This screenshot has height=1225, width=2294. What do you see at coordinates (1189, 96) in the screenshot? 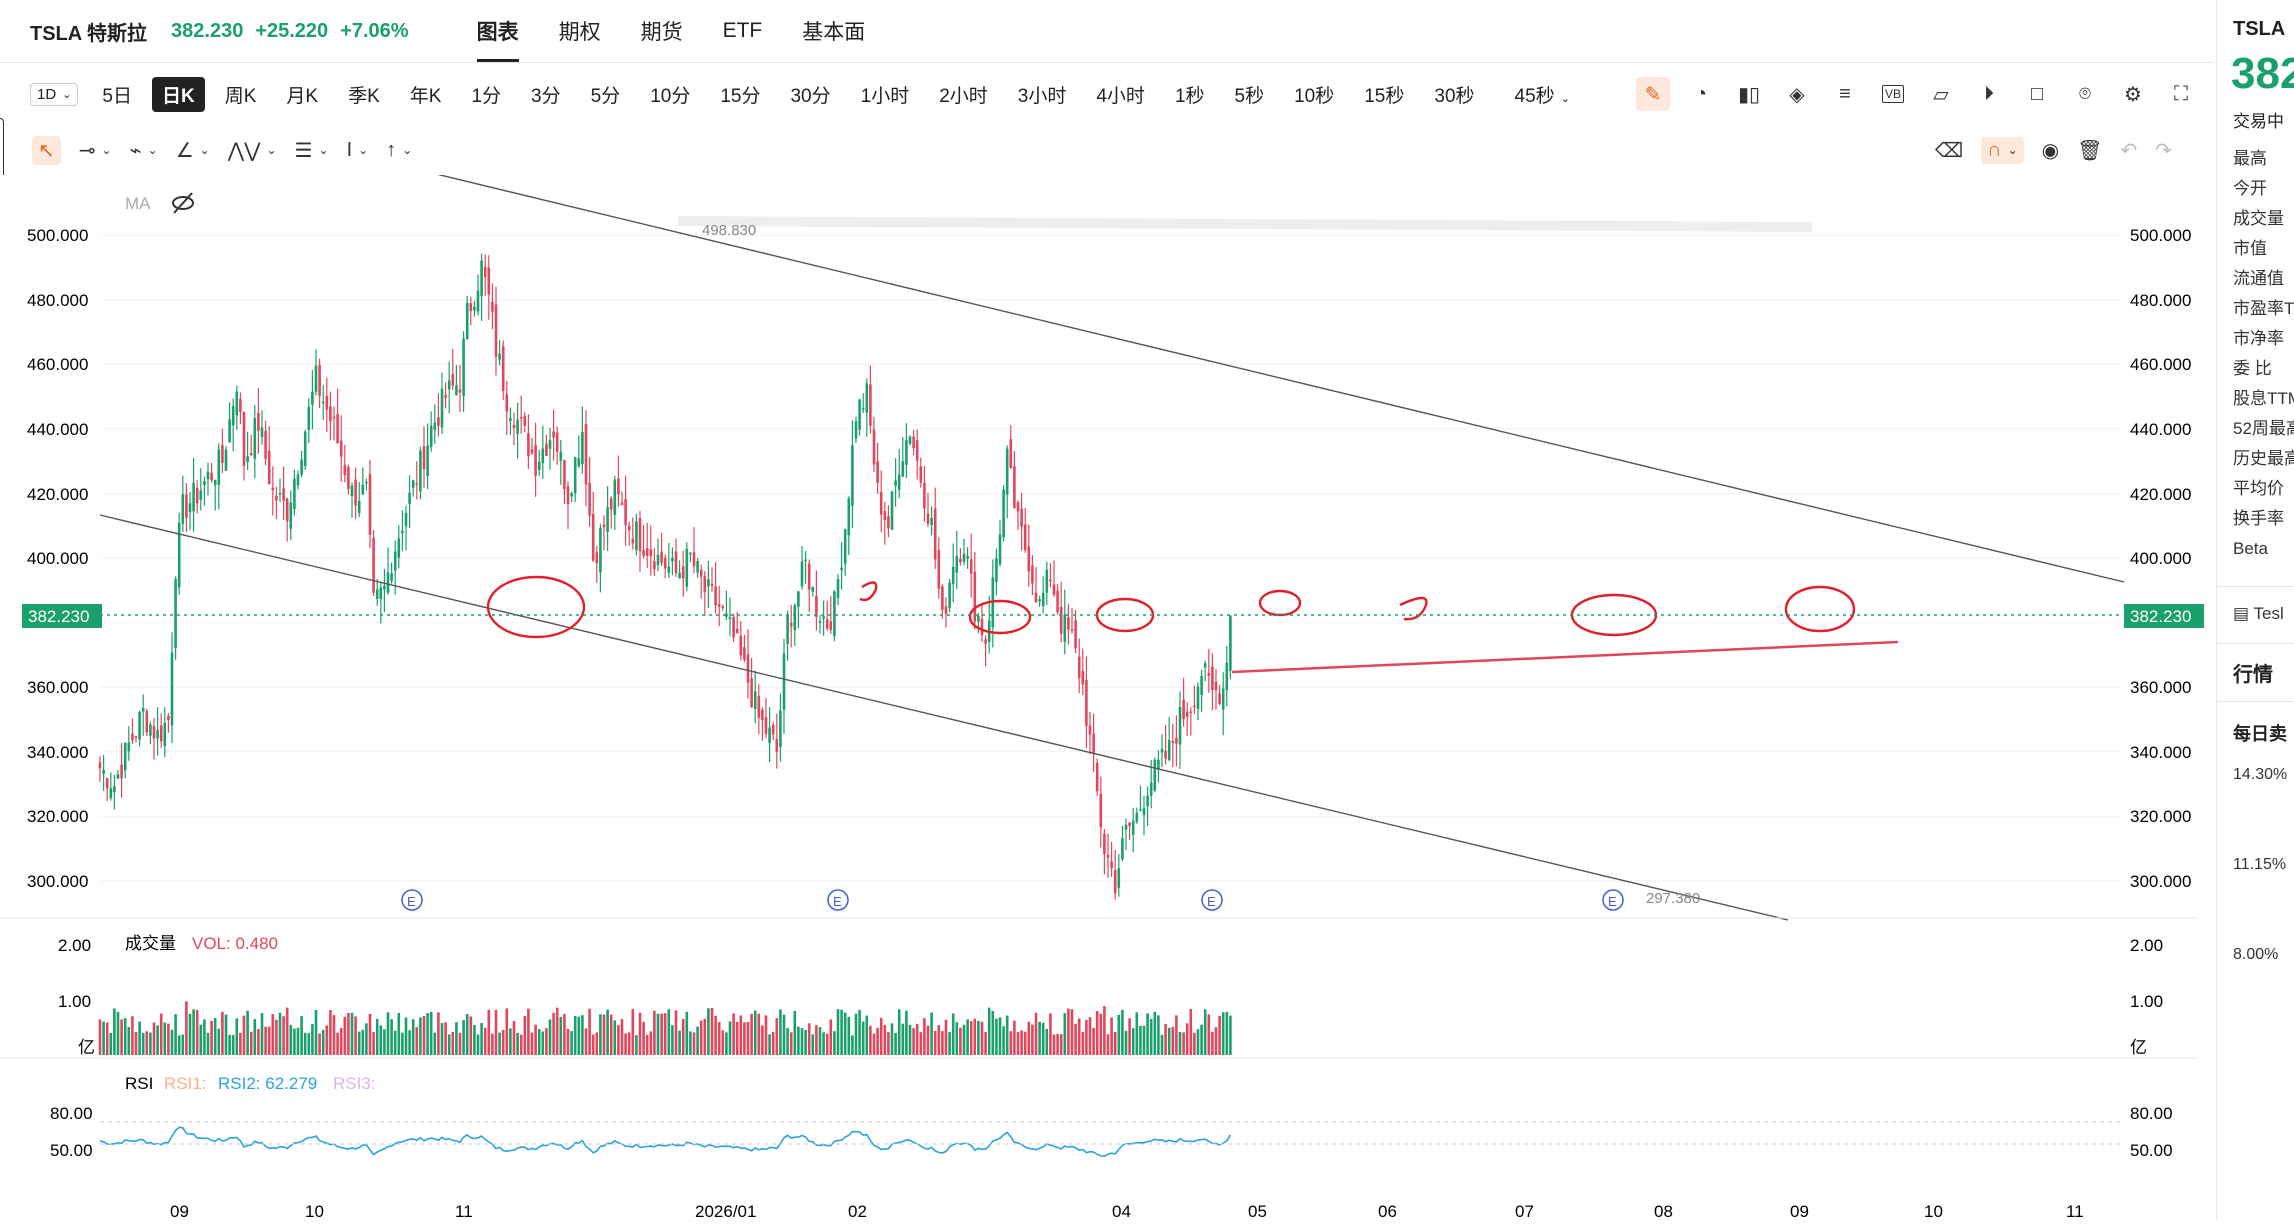
I see `interval-1s: 1秒` at bounding box center [1189, 96].